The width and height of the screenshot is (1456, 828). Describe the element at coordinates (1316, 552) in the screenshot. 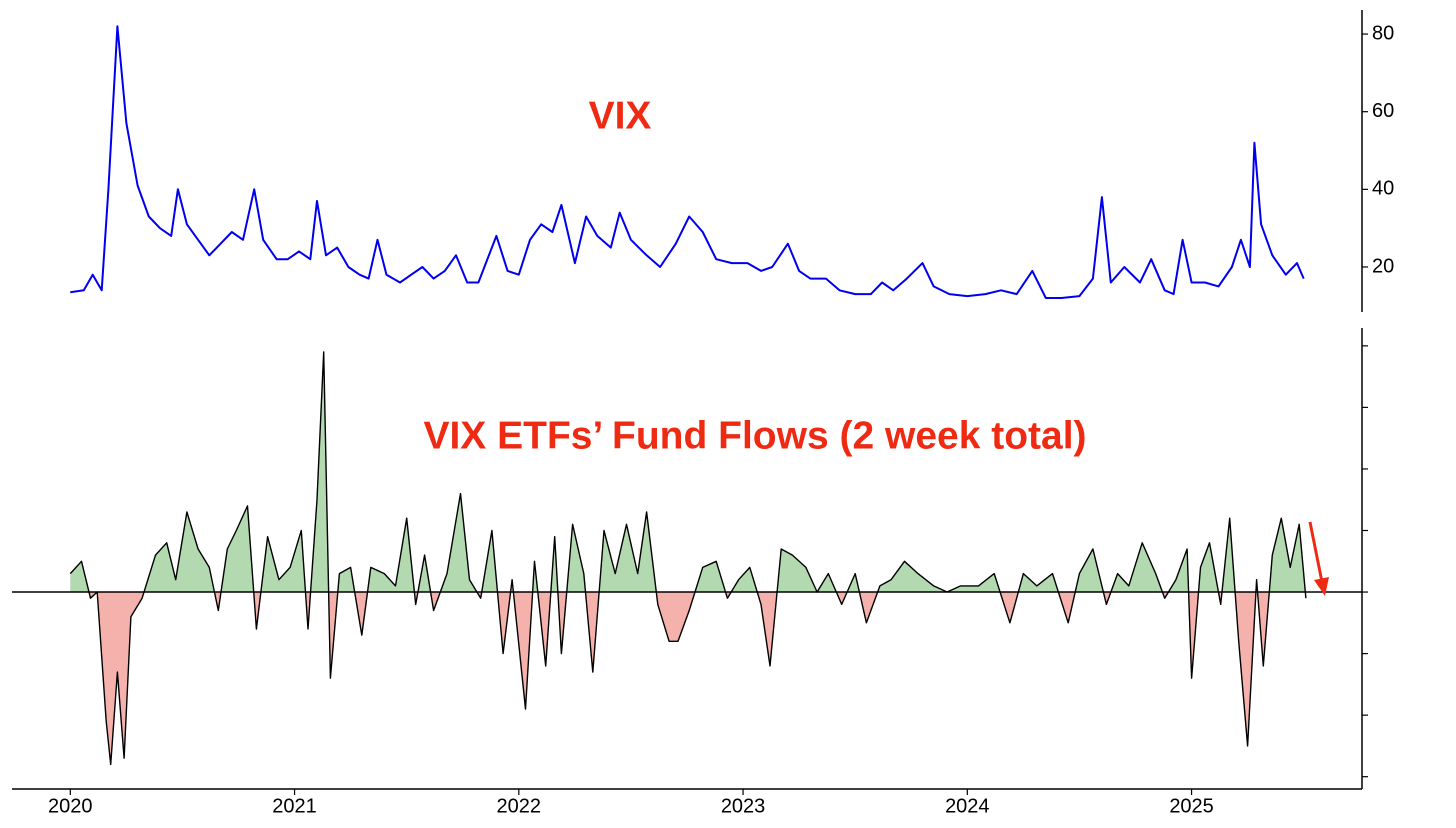

I see `arrow-shaft` at that location.